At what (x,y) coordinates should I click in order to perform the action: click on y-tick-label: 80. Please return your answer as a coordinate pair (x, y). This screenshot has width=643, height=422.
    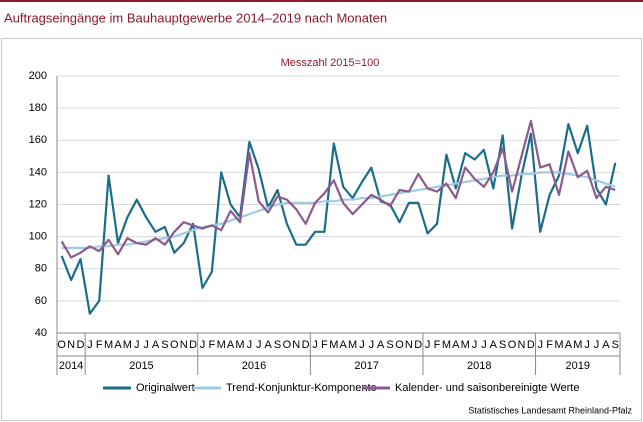
    Looking at the image, I should click on (41, 269).